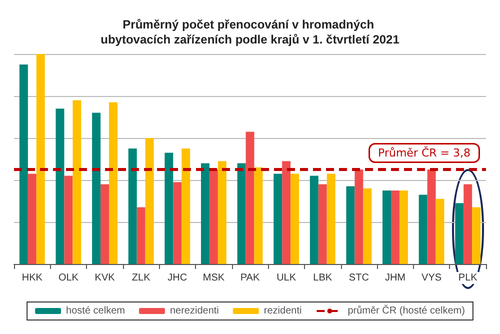  I want to click on x-tick-label: VYS, so click(432, 278).